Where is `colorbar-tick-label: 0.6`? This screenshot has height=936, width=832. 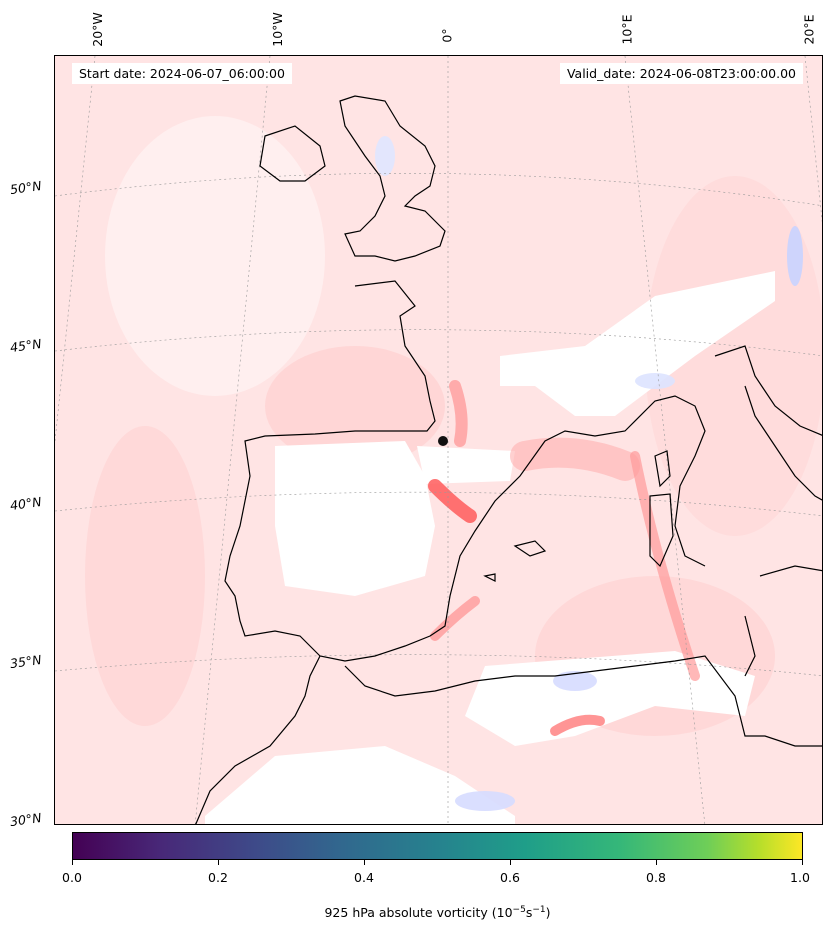 colorbar-tick-label: 0.6 is located at coordinates (510, 877).